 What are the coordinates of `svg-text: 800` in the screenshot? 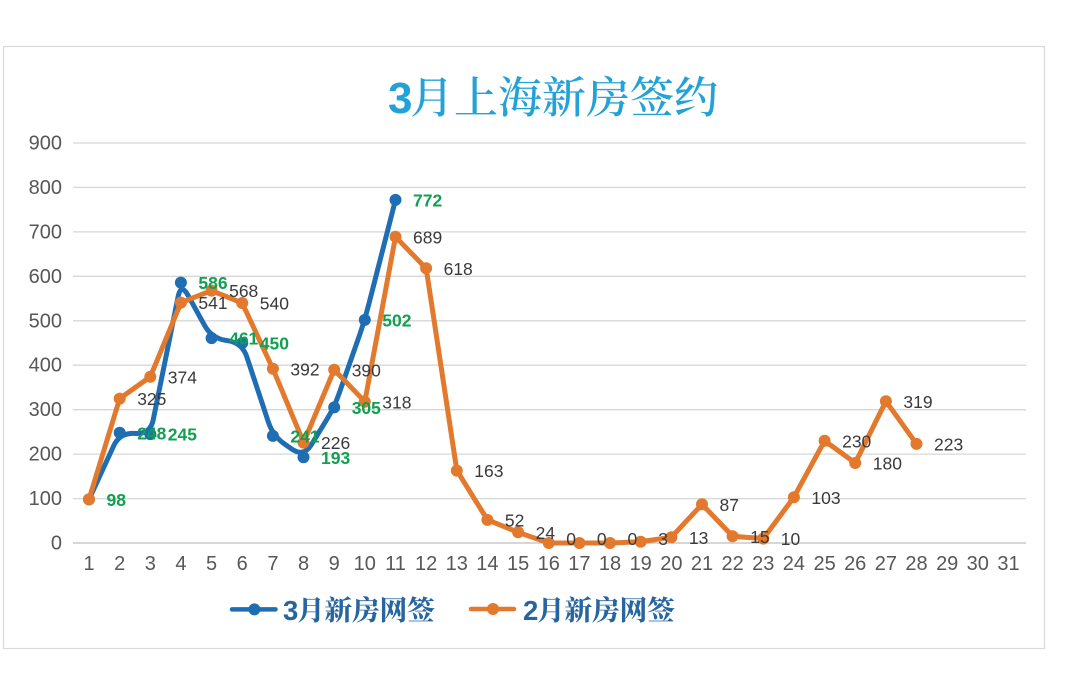 It's located at (45, 188).